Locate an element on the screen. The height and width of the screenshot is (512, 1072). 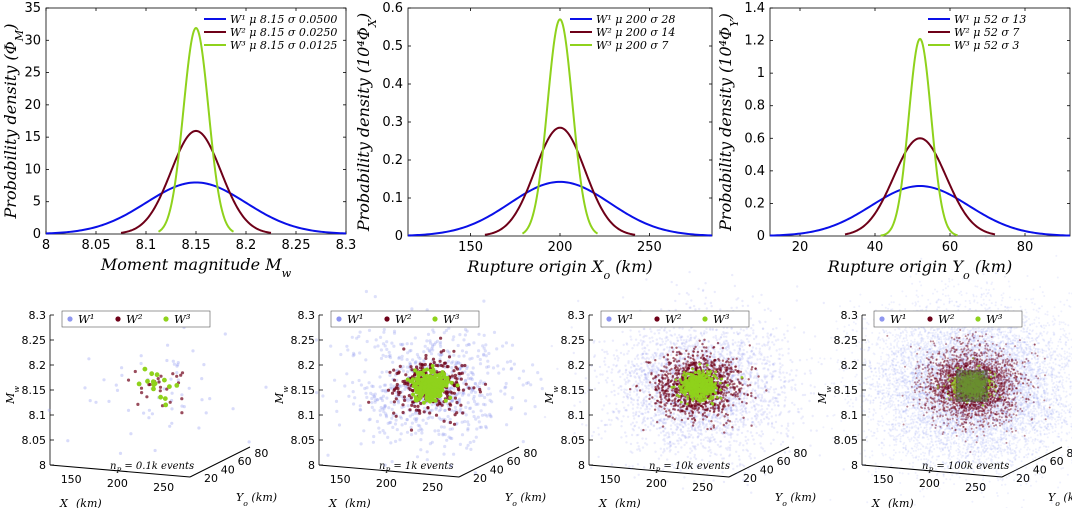
scatter-point-w3 is located at coordinates (458, 385).